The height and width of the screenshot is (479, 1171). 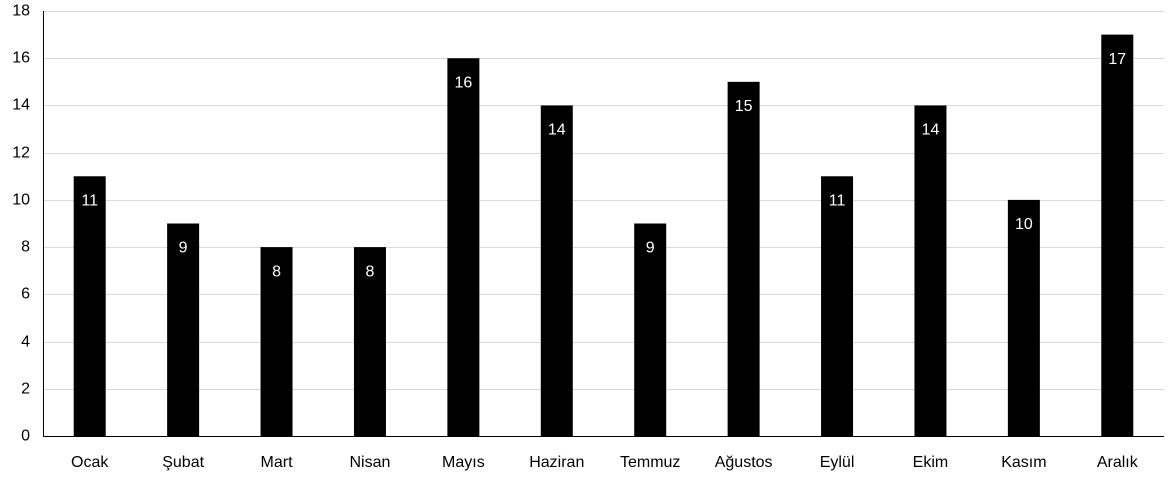 What do you see at coordinates (650, 462) in the screenshot?
I see `x-tick-label: Temmuz` at bounding box center [650, 462].